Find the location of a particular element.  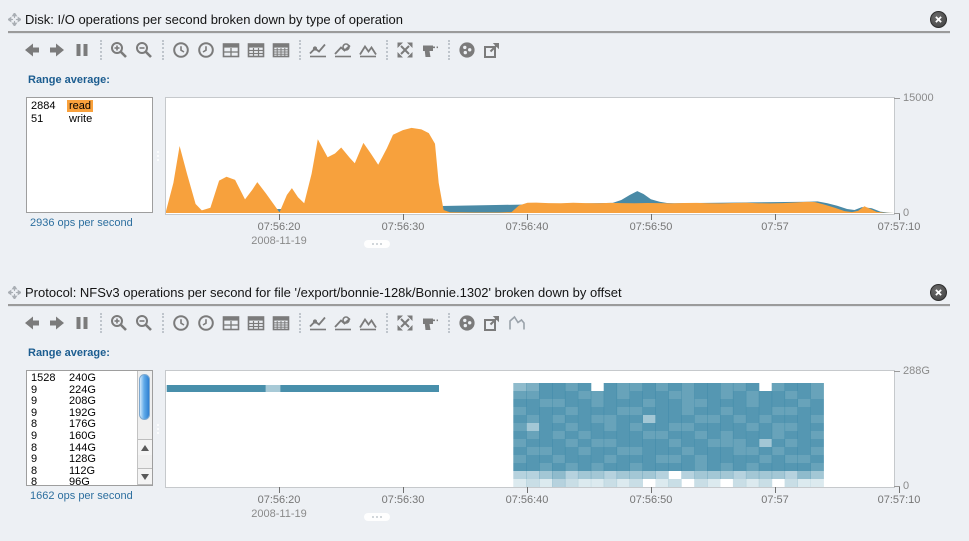

scroll-up-icon is located at coordinates (145, 447).